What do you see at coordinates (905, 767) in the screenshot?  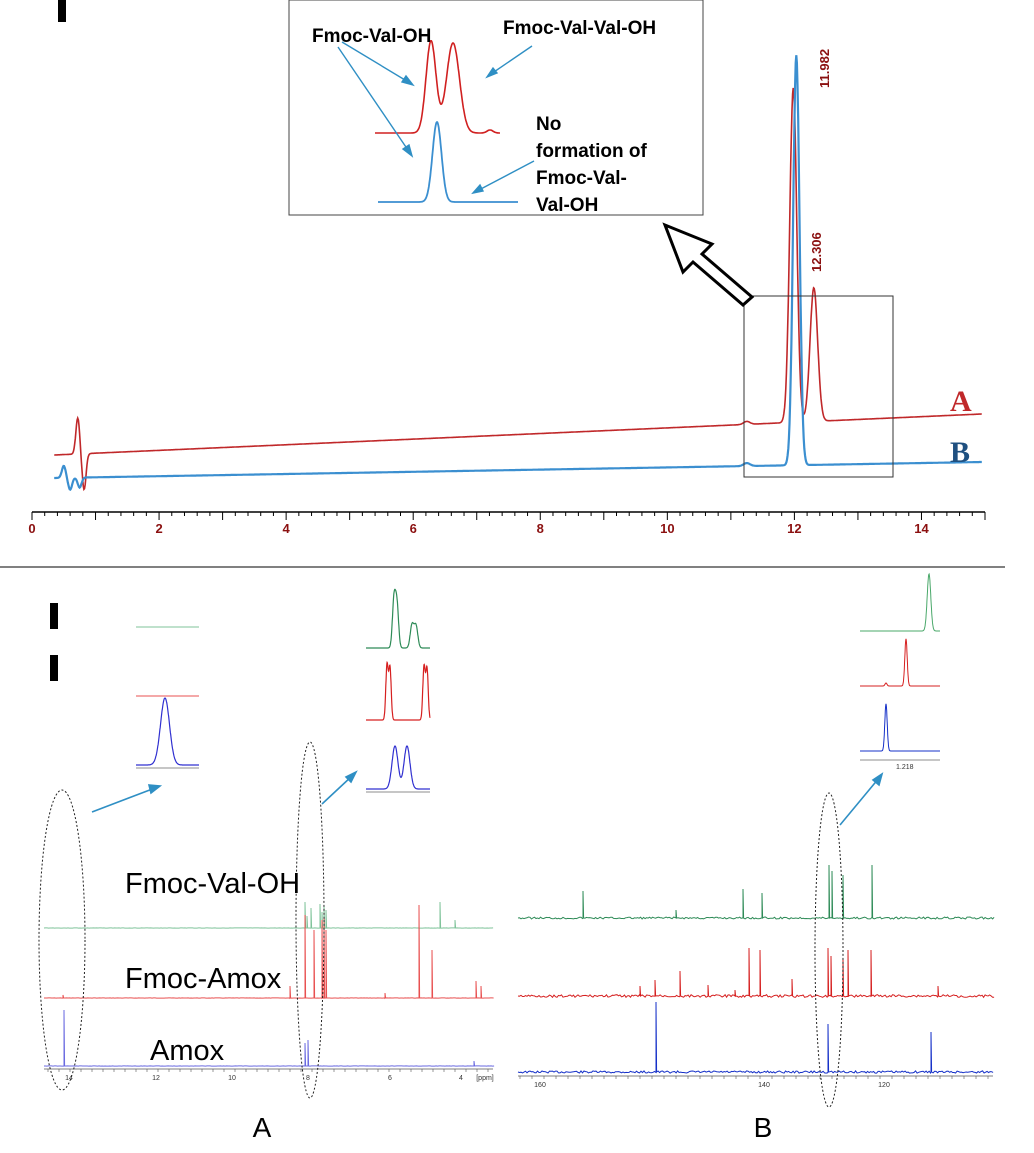 I see `nmr-b-inset-tick: 1.218` at bounding box center [905, 767].